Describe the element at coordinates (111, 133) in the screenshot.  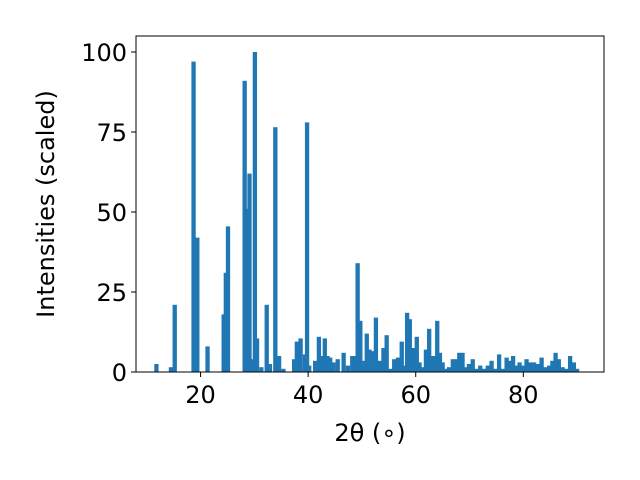
I see `y-tick-label: 75` at that location.